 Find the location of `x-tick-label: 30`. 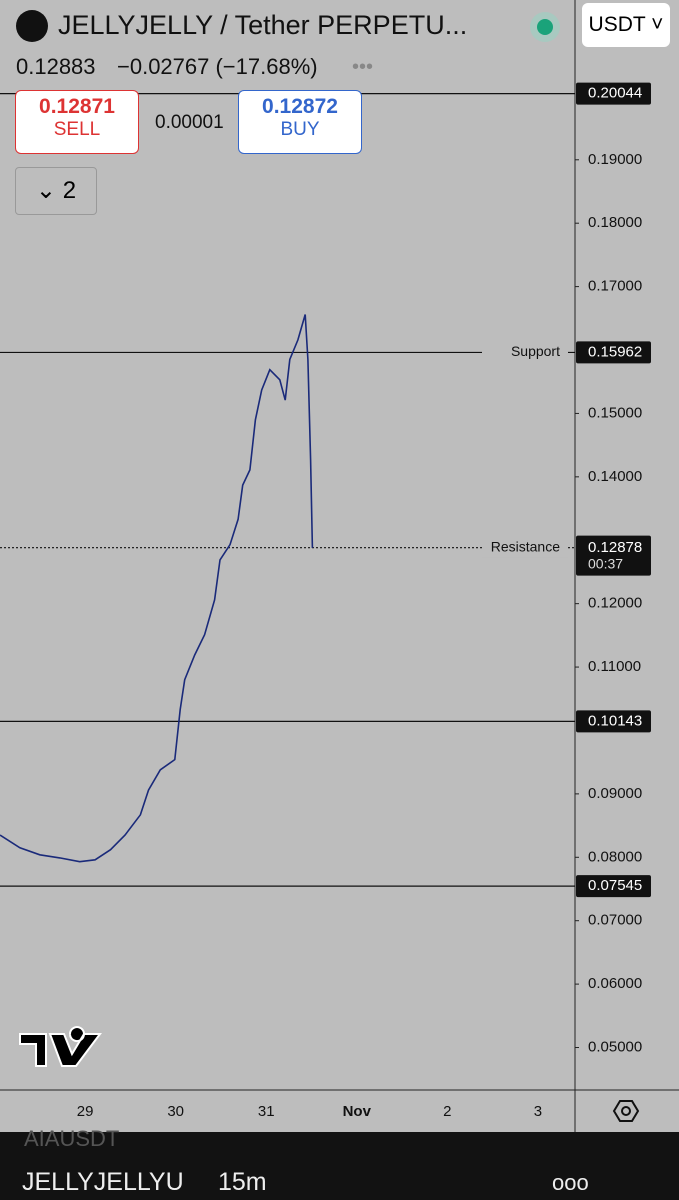

x-tick-label: 30 is located at coordinates (175, 1111).